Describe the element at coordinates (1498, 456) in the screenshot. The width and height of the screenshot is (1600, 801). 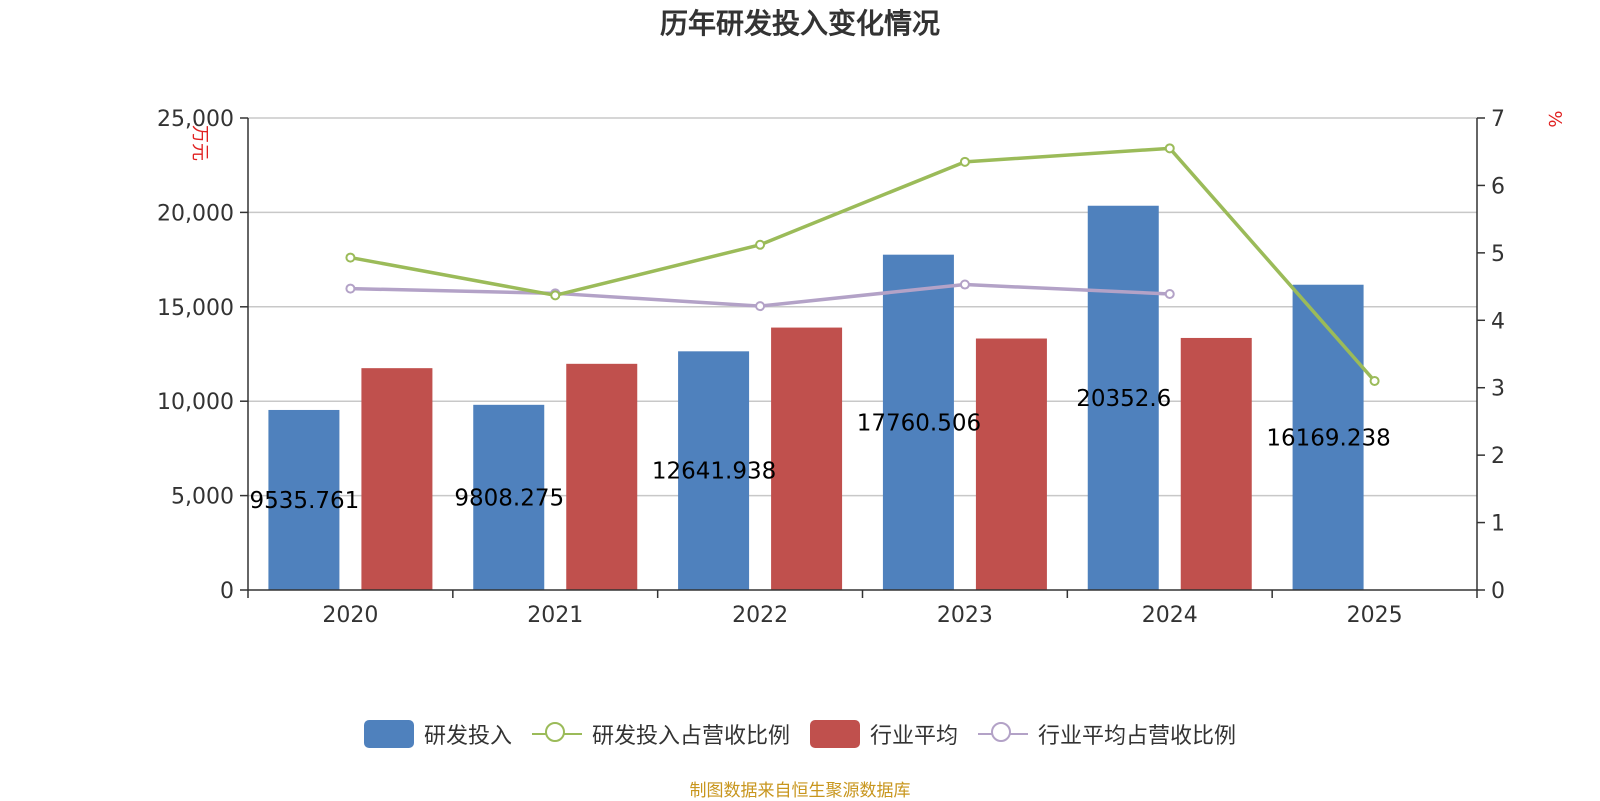
I see `y-right-tick-label: 2` at that location.